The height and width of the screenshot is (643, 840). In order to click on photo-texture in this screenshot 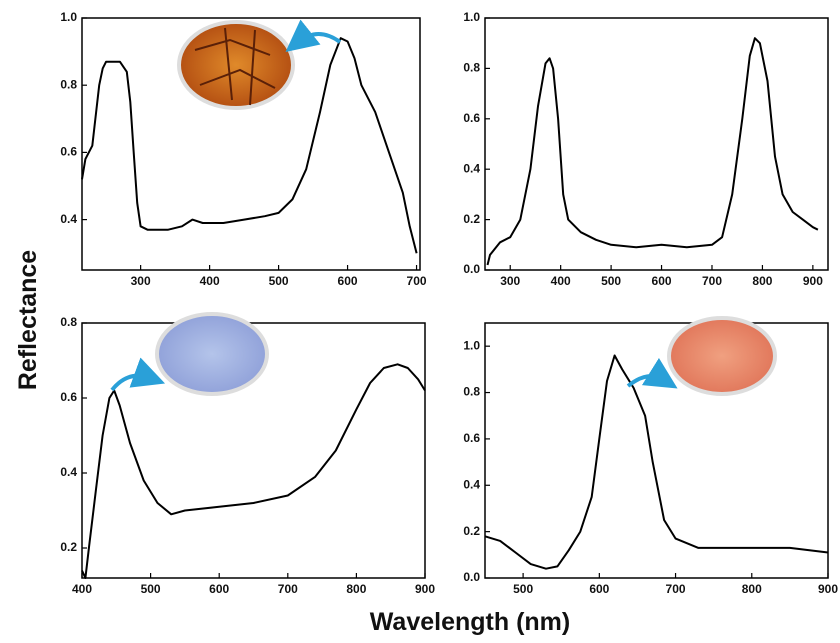, I will do `click(235, 66)`.